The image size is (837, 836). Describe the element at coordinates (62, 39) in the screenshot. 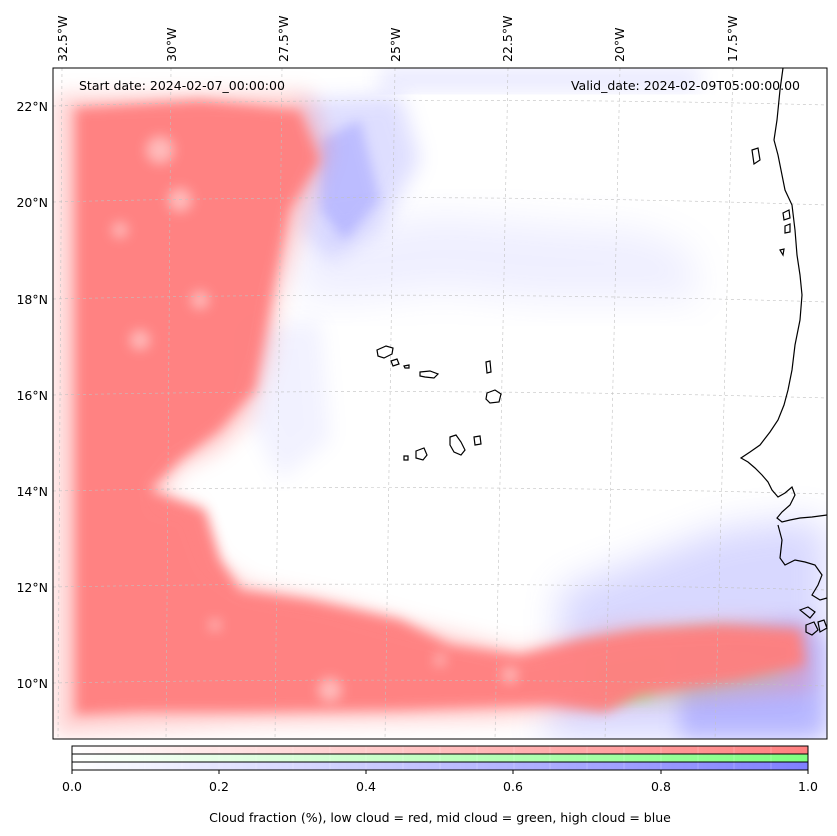

I see `lon-label-32-5w: 32.5°W` at that location.